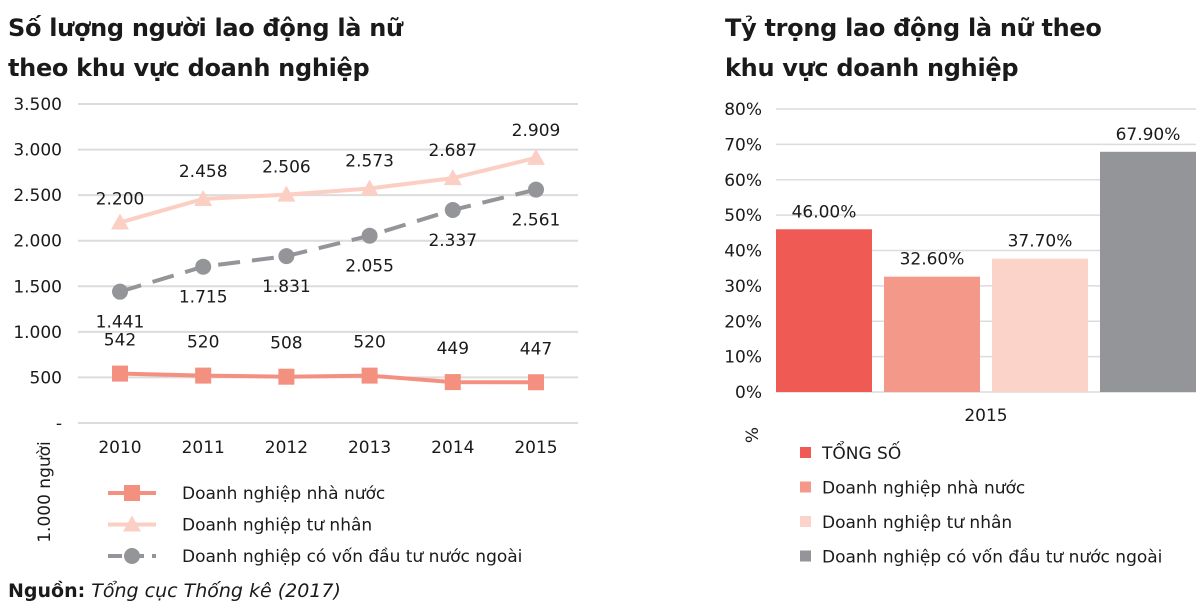 The height and width of the screenshot is (609, 1200). I want to click on y-tick-label: 60%, so click(743, 181).